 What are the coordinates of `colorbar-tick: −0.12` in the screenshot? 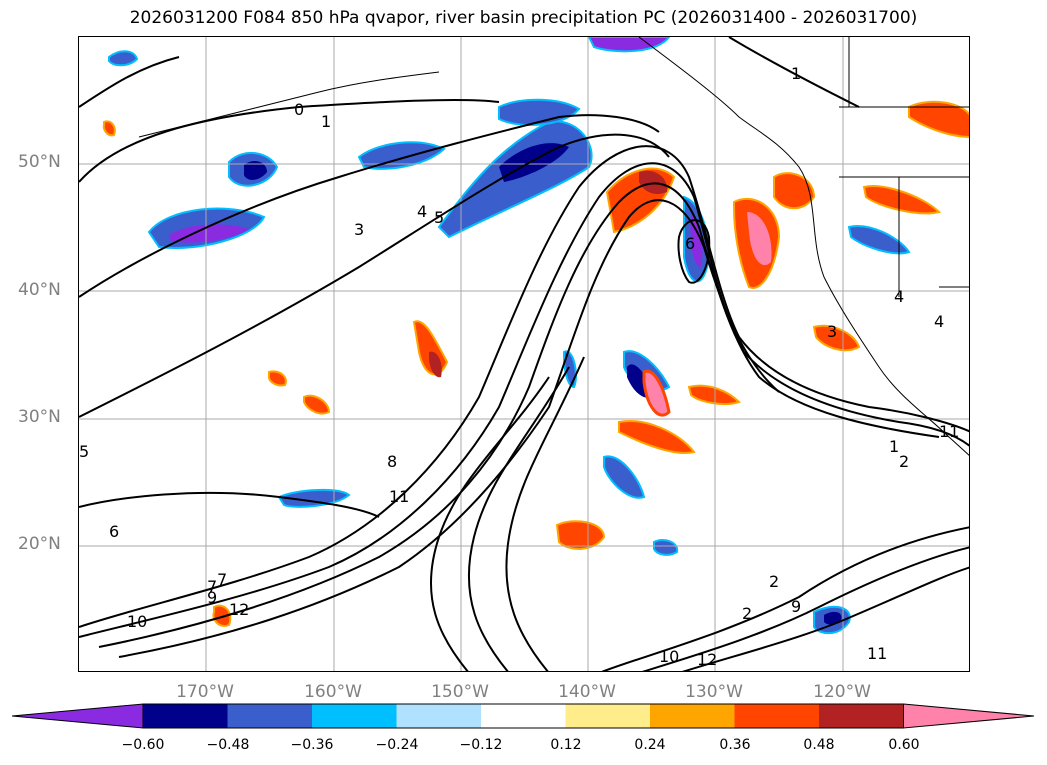 It's located at (481, 745).